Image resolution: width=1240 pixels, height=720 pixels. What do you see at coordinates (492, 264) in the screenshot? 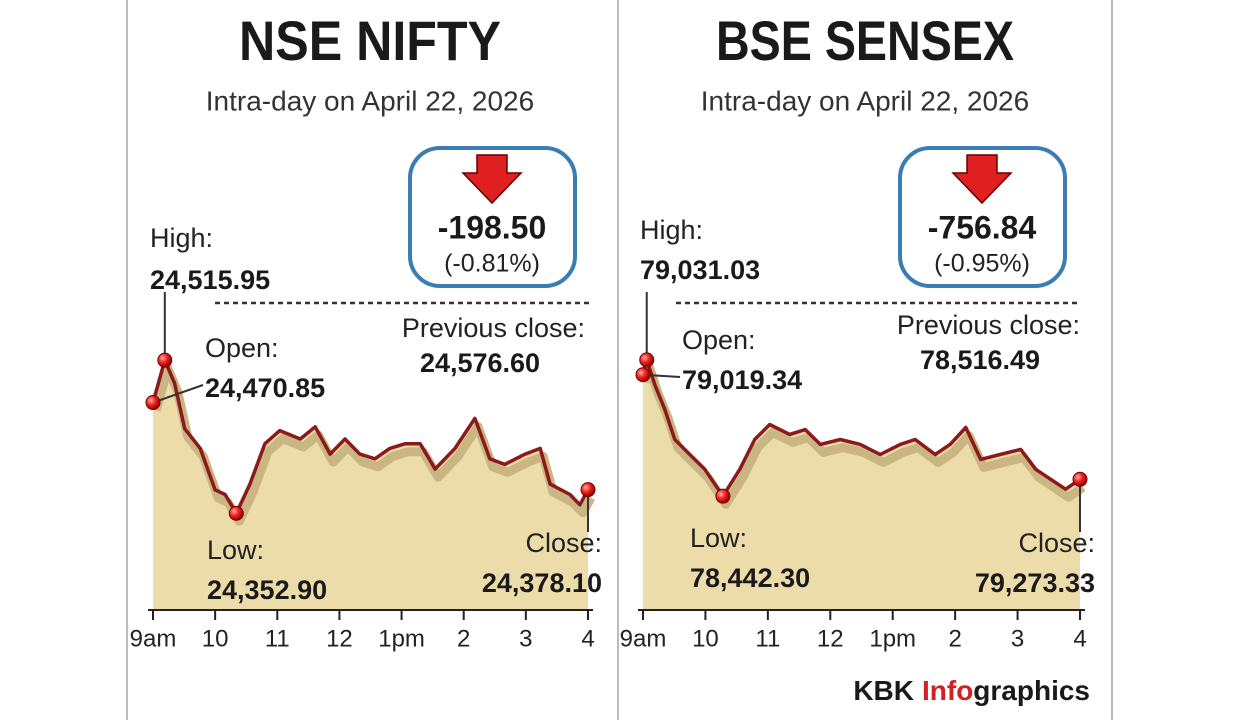
I see `change-percent: (-0.81%)` at bounding box center [492, 264].